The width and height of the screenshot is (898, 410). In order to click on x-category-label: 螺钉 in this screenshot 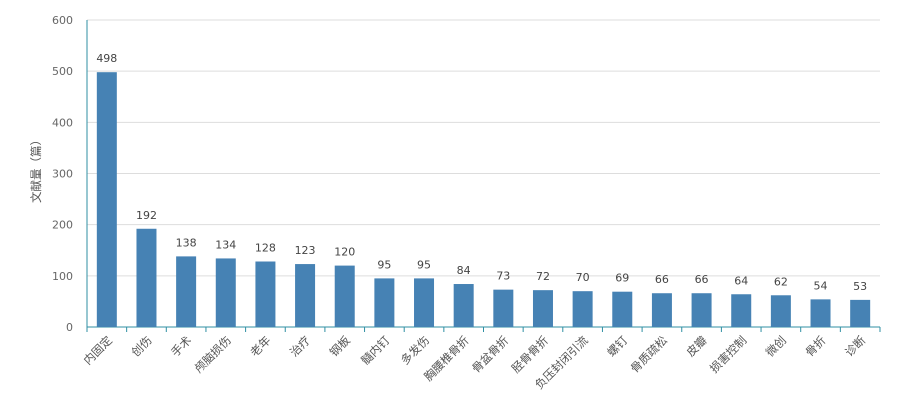, I will do `click(617, 346)`.